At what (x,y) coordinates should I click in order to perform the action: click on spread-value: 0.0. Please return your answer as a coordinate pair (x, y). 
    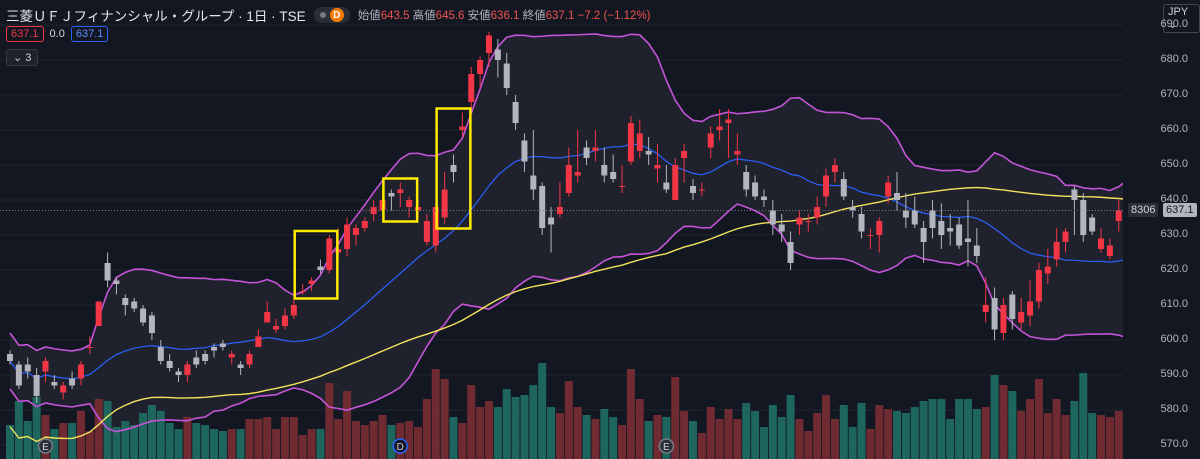
    Looking at the image, I should click on (57, 34).